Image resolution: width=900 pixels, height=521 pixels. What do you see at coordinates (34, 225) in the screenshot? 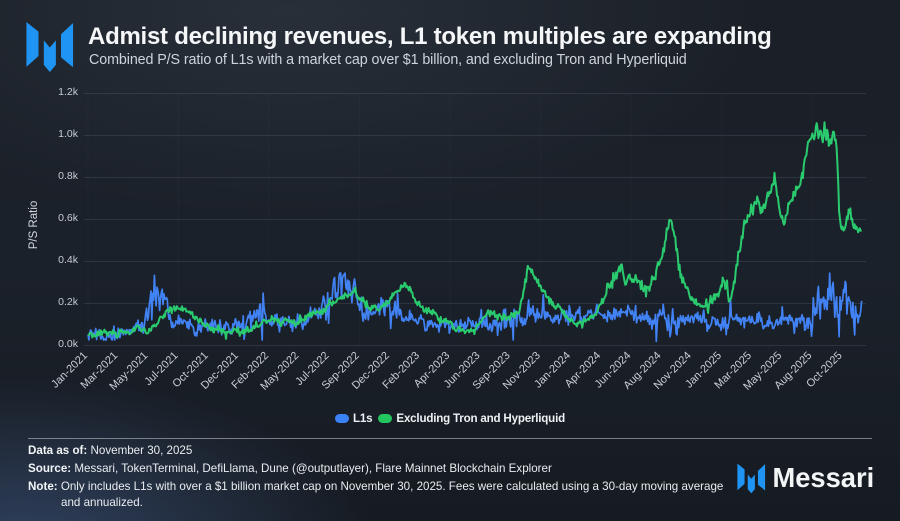
I see `svg-text: P/S Ratio` at bounding box center [34, 225].